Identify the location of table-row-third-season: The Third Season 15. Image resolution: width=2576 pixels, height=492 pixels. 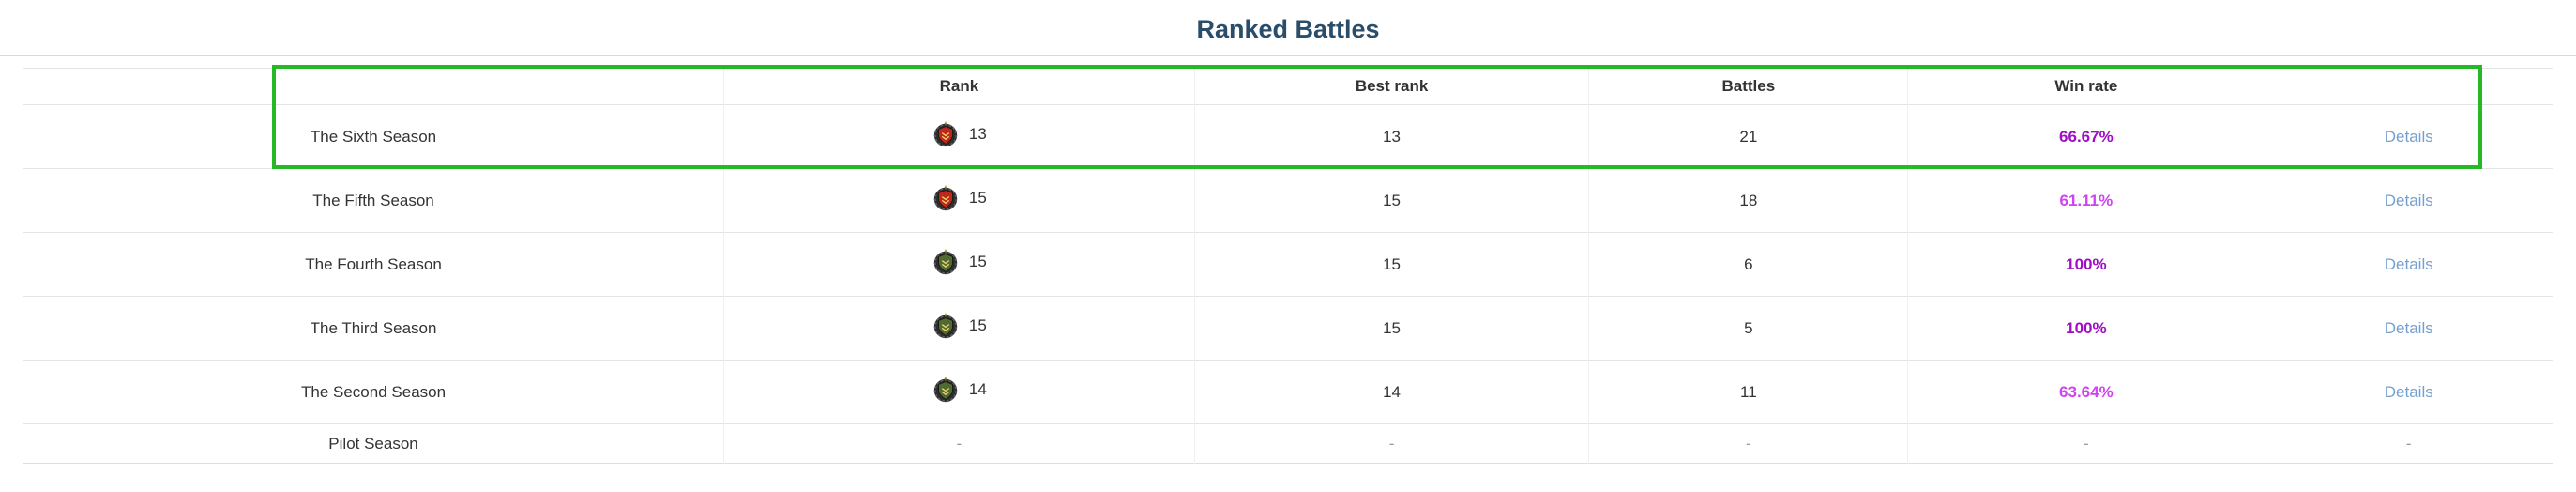
(1287, 328).